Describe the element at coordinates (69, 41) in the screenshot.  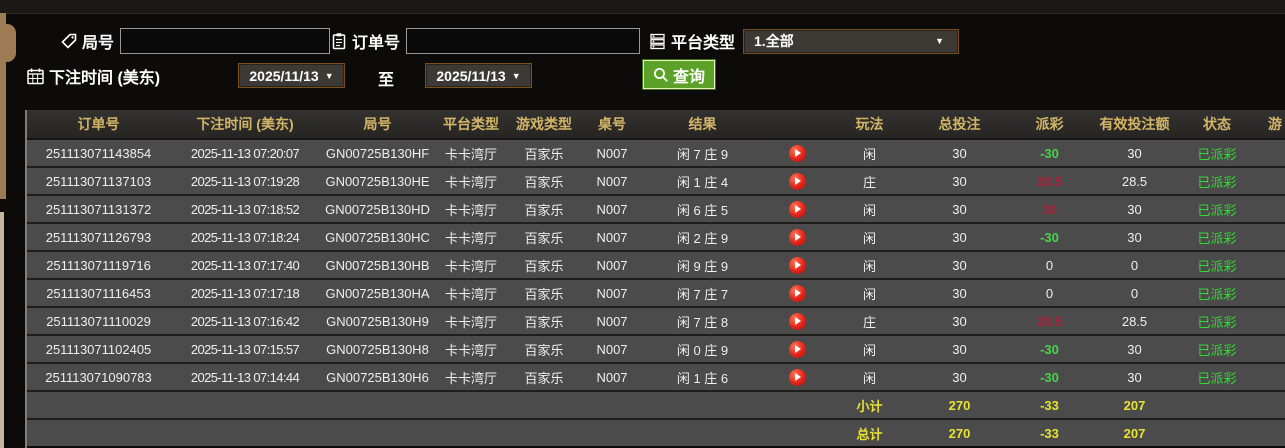
I see `tag-icon` at that location.